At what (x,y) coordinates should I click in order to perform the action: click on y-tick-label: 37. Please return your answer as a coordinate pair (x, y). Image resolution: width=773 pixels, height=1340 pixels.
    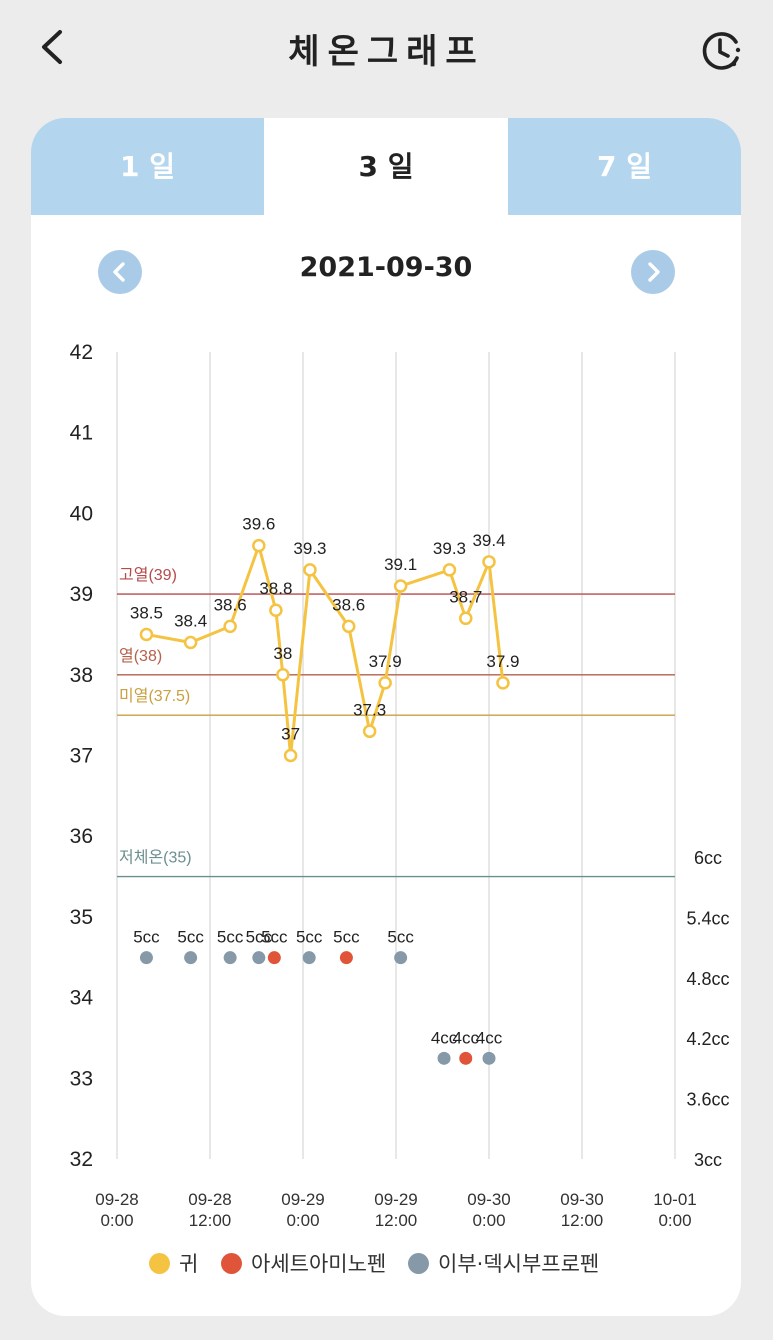
    Looking at the image, I should click on (81, 756).